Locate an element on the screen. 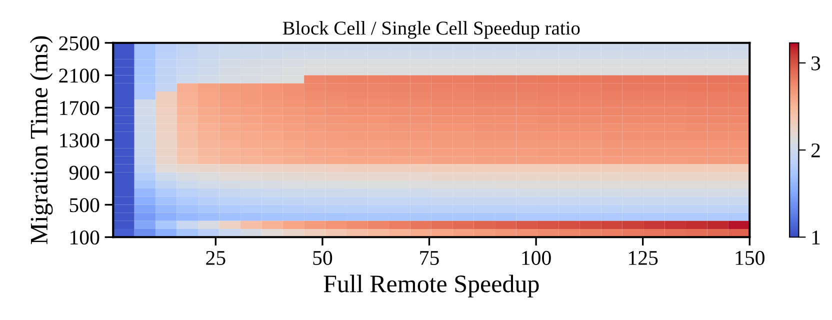 The image size is (832, 320). y-tick-label: 1300 is located at coordinates (80, 140).